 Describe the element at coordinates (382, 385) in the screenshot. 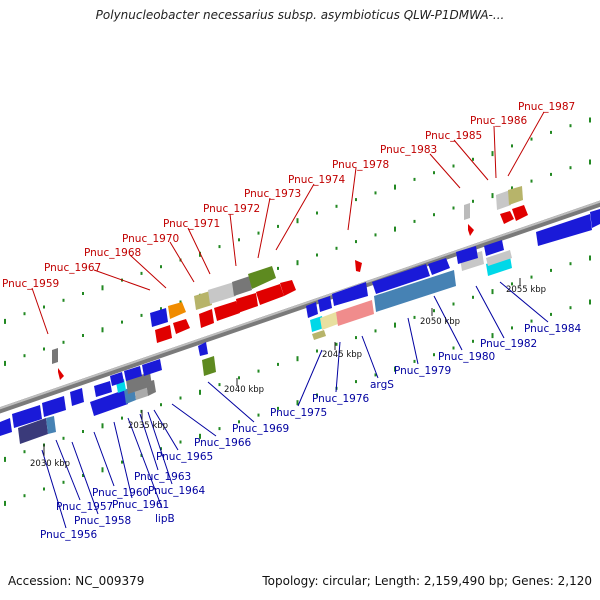

I see `label-args: argS` at that location.